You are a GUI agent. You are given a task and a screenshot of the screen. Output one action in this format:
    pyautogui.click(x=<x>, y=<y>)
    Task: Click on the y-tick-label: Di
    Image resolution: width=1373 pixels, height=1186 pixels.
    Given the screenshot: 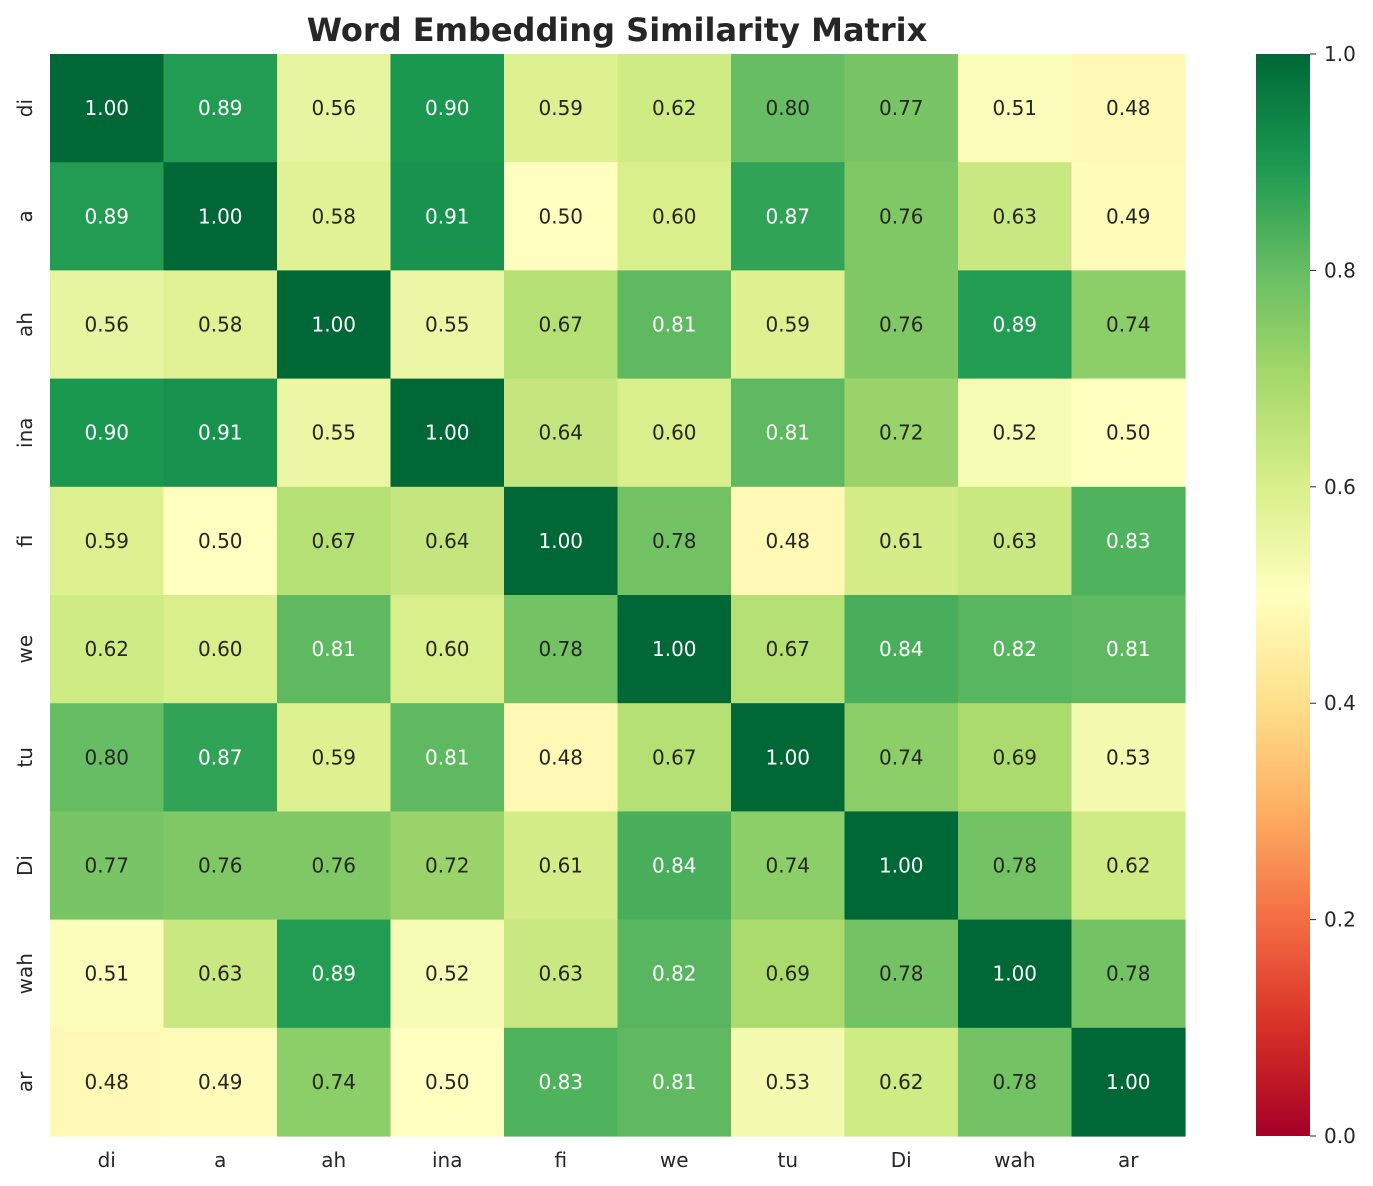 What is the action you would take?
    pyautogui.click(x=25, y=865)
    